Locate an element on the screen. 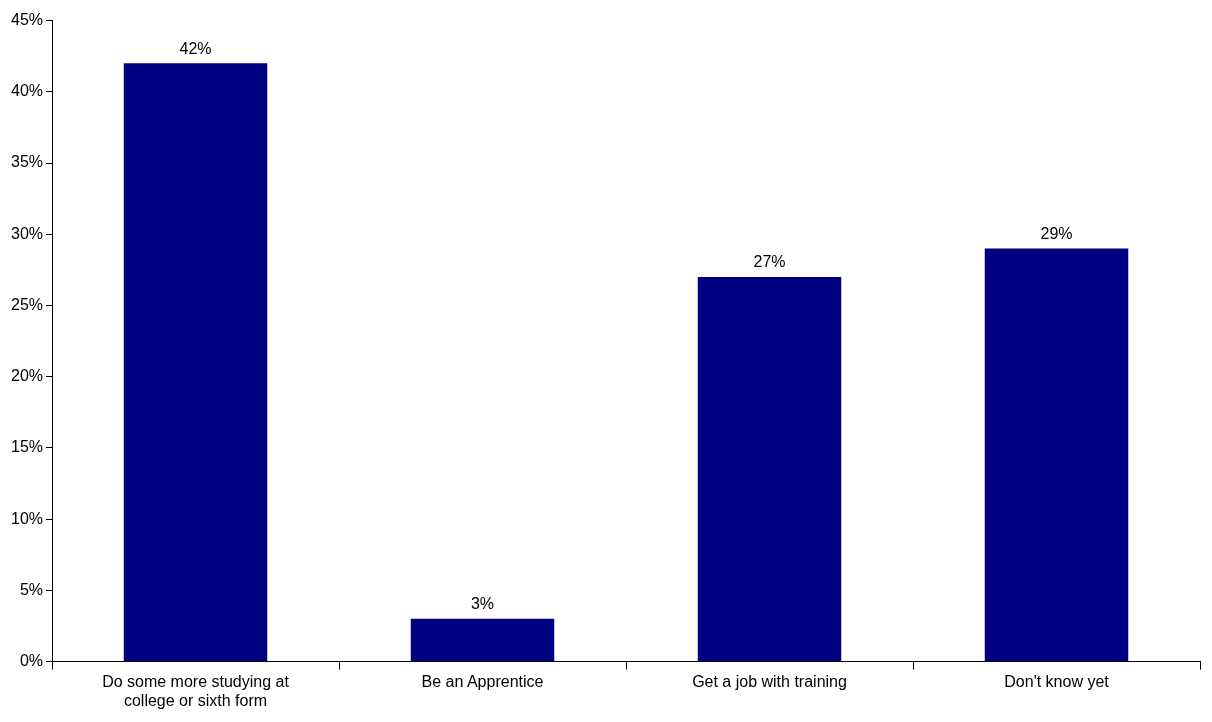 The height and width of the screenshot is (722, 1212). y-tick-label: 10% is located at coordinates (27, 518).